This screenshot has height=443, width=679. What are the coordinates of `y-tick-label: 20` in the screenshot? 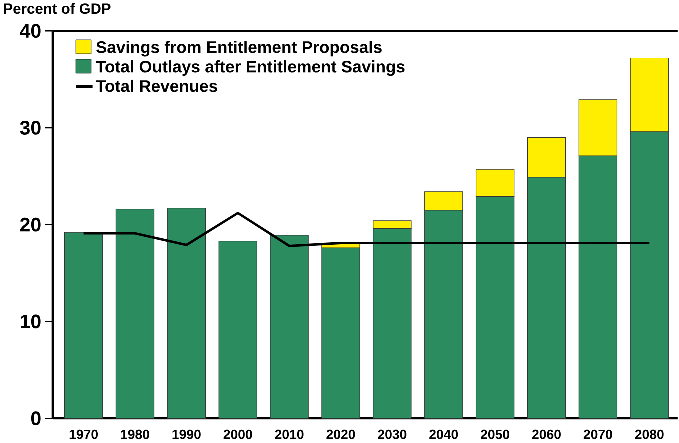 It's located at (30, 225).